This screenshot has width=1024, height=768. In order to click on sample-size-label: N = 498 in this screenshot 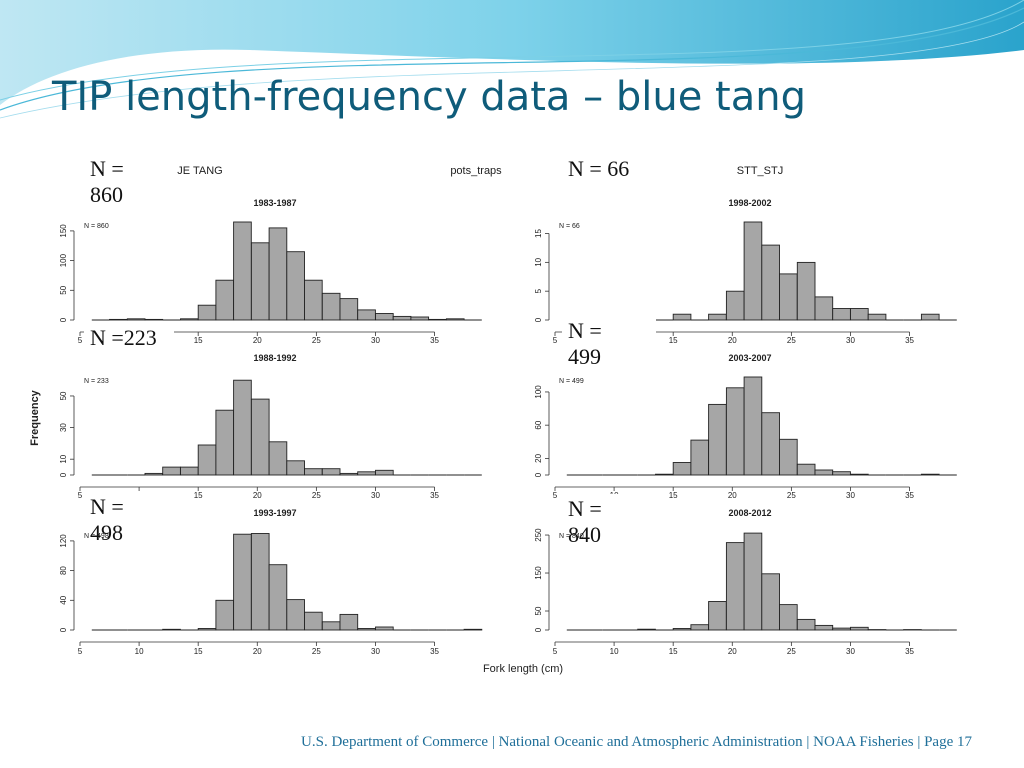, I will do `click(96, 536)`.